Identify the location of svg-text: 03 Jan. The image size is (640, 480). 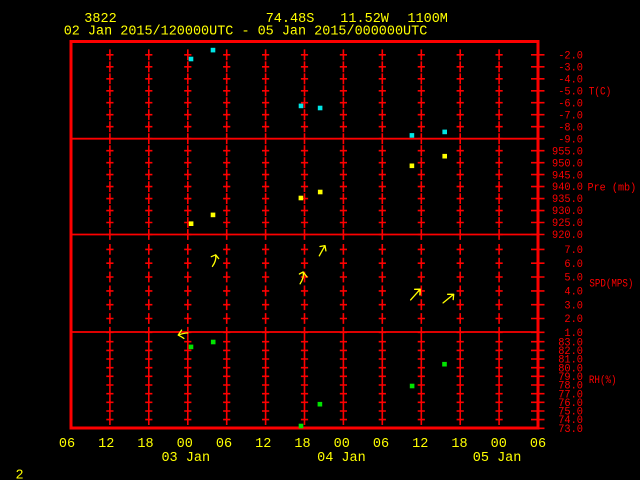
(185, 458).